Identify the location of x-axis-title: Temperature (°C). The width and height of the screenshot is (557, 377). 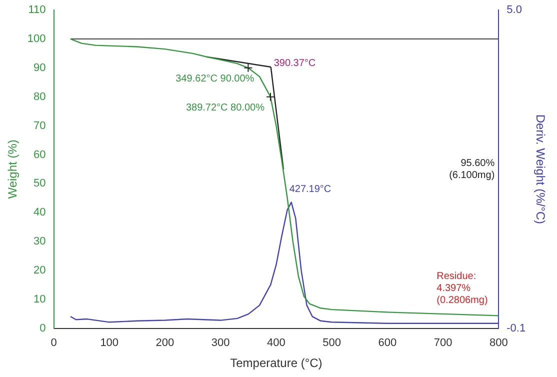
(276, 363).